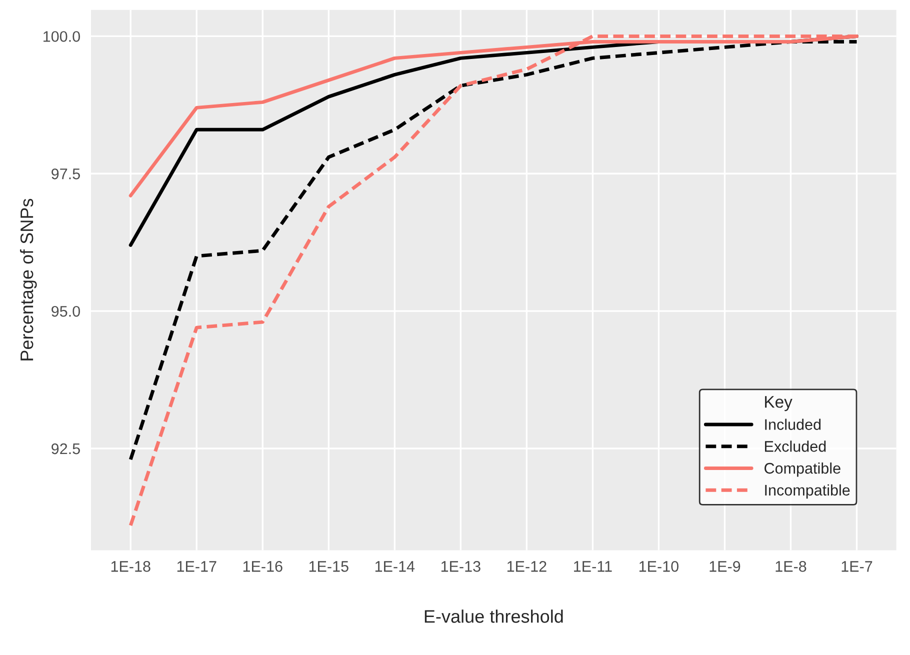  I want to click on x-tick-label: 1E-10, so click(658, 566).